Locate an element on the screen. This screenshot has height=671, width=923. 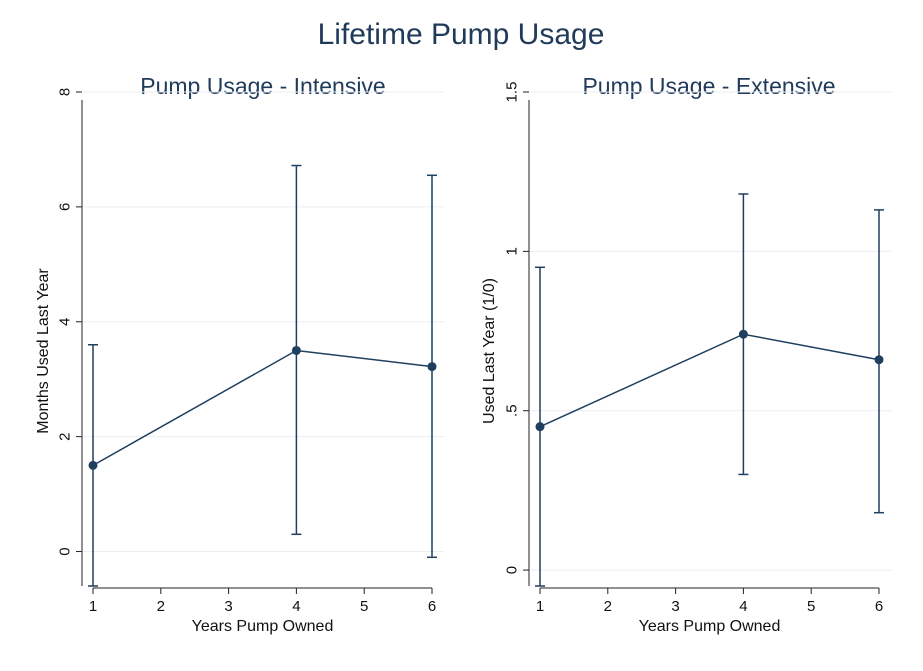
intensive-panel-title: Pump Usage - Intensive is located at coordinates (262, 86).